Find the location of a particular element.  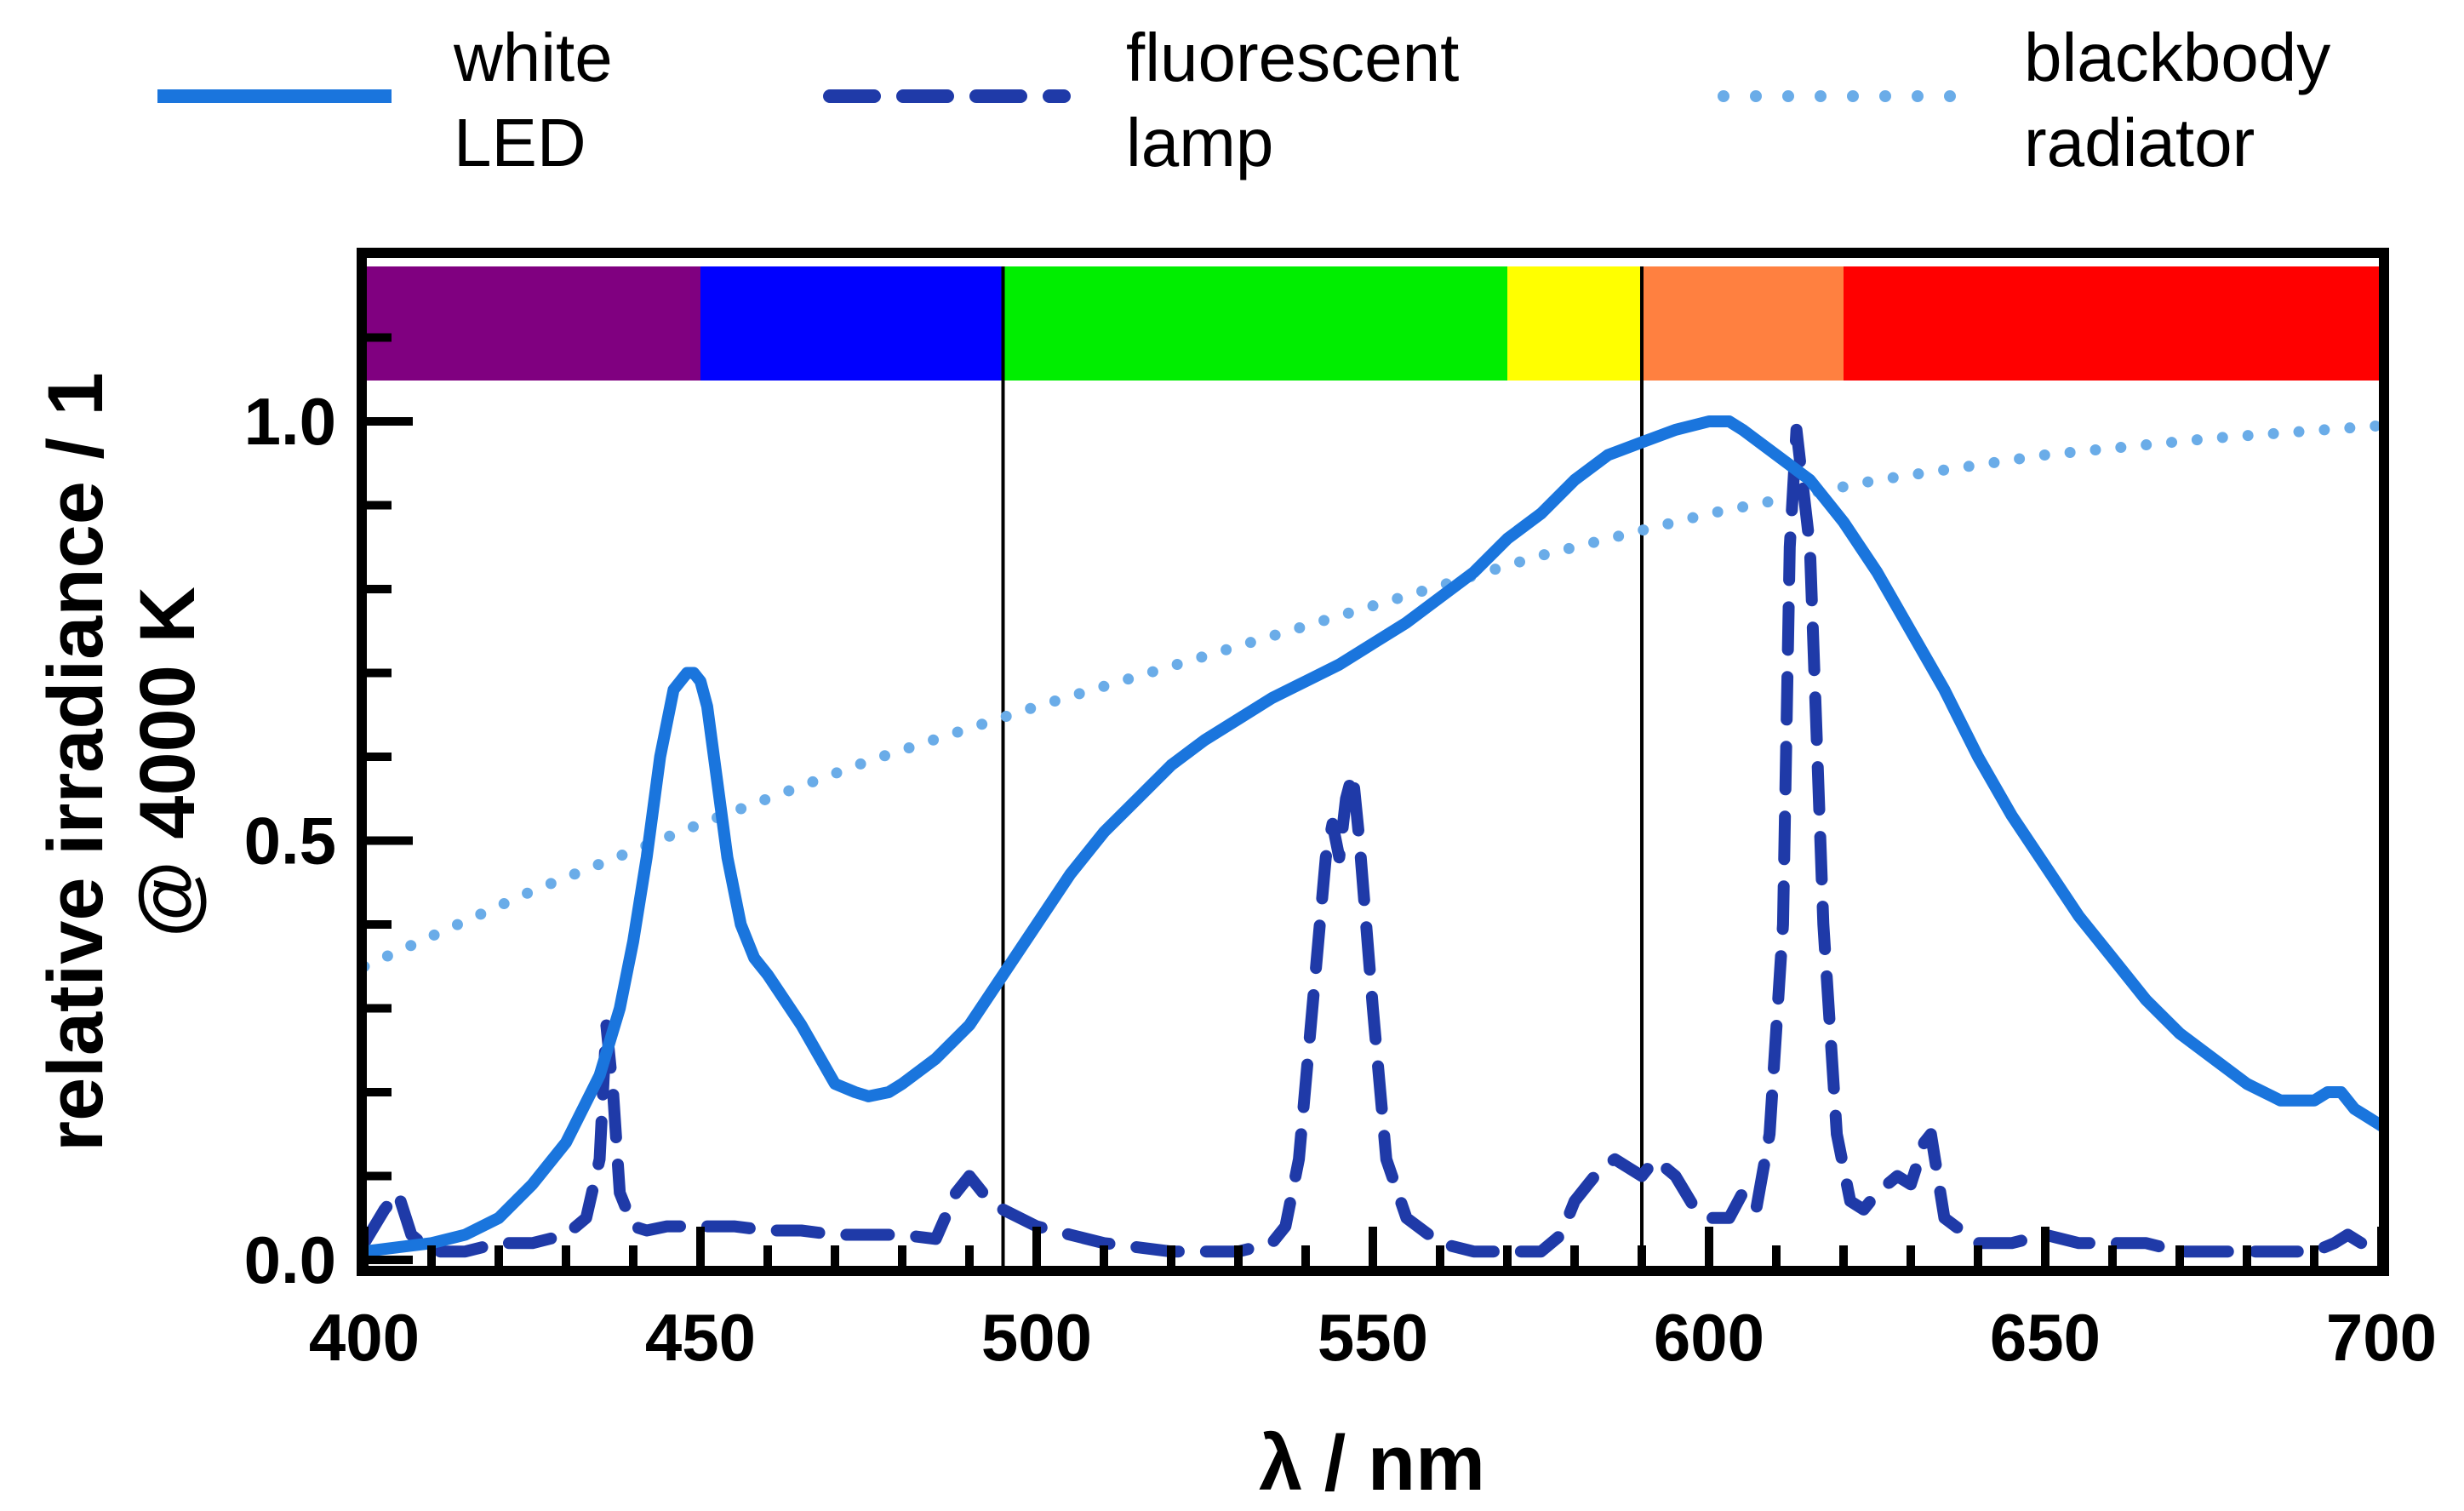

x-tick-label: 700 is located at coordinates (2381, 1337).